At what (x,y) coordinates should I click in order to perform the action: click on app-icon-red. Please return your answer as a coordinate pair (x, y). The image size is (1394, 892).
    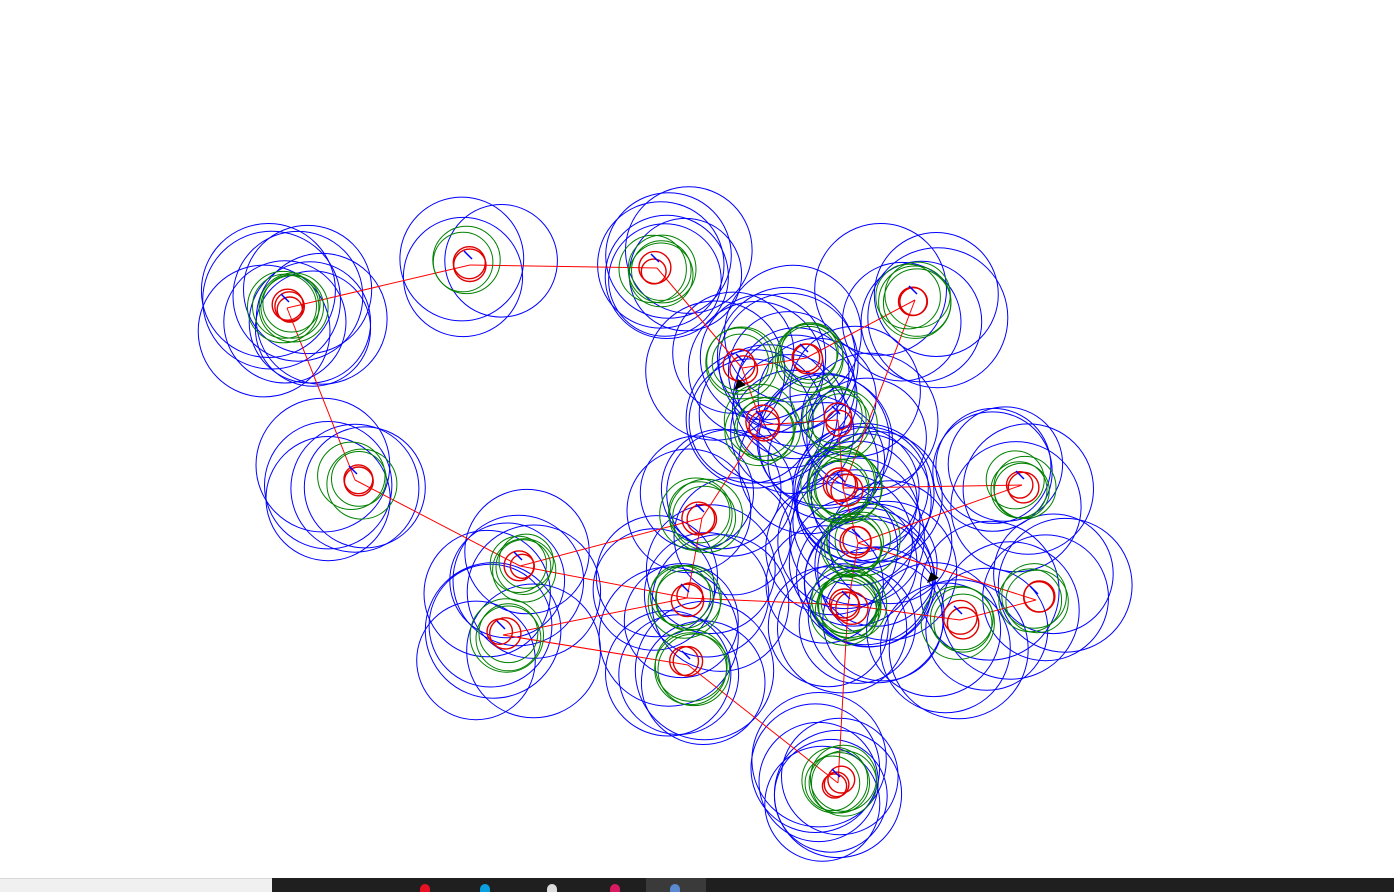
    Looking at the image, I should click on (425, 888).